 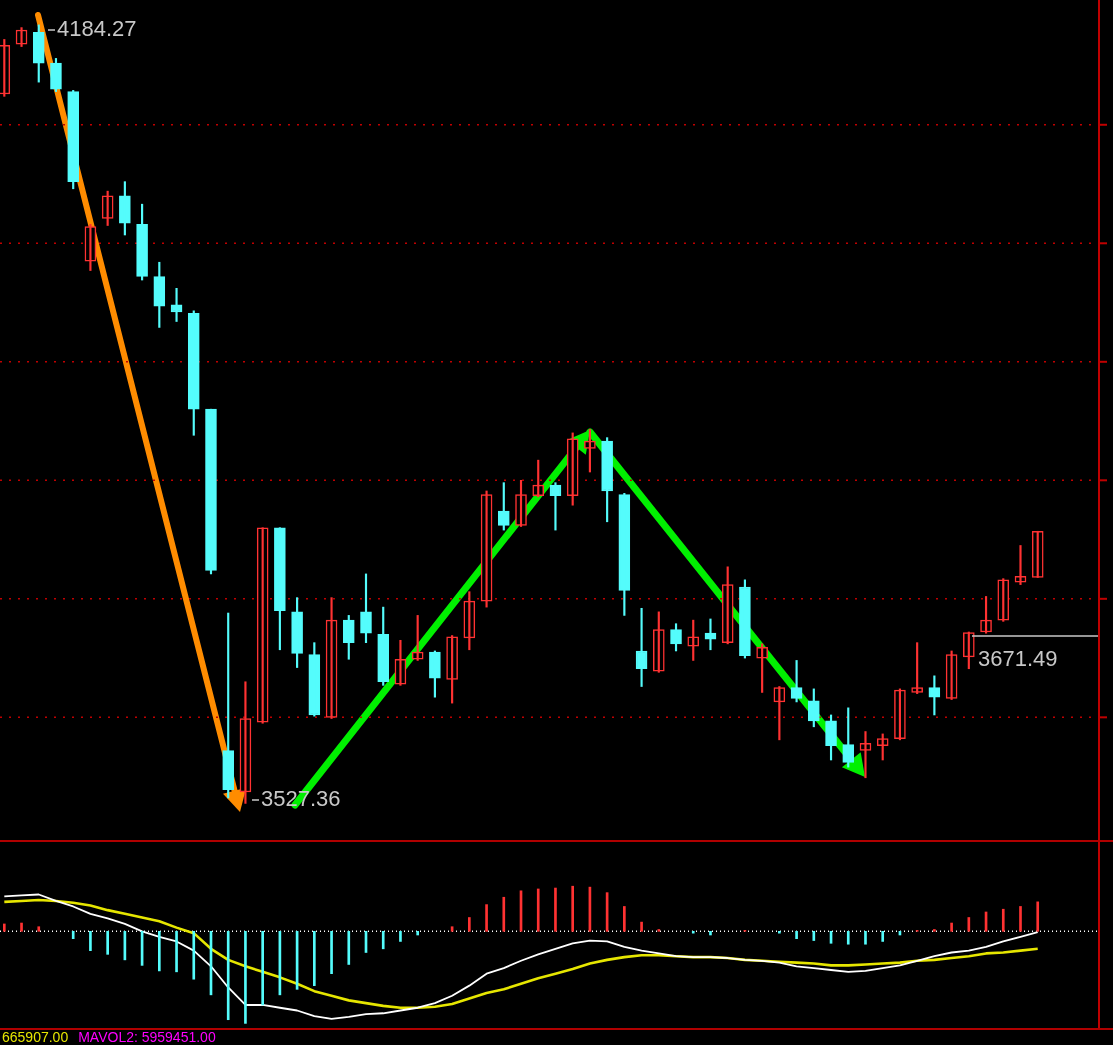 What do you see at coordinates (35, 1037) in the screenshot?
I see `text: 665907.00` at bounding box center [35, 1037].